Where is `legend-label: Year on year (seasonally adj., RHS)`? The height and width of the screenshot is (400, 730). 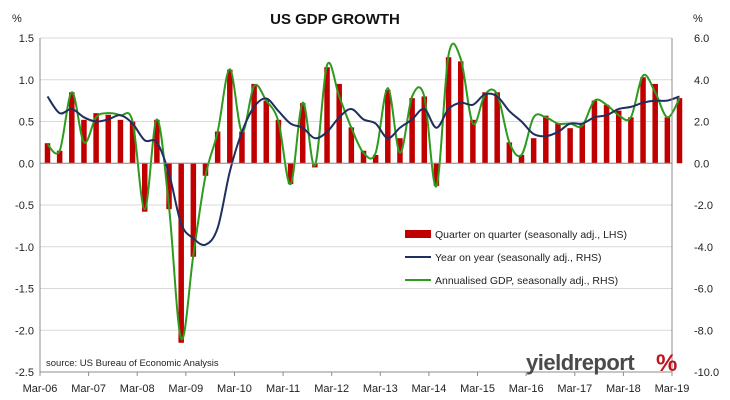 legend-label: Year on year (seasonally adj., RHS) is located at coordinates (518, 258).